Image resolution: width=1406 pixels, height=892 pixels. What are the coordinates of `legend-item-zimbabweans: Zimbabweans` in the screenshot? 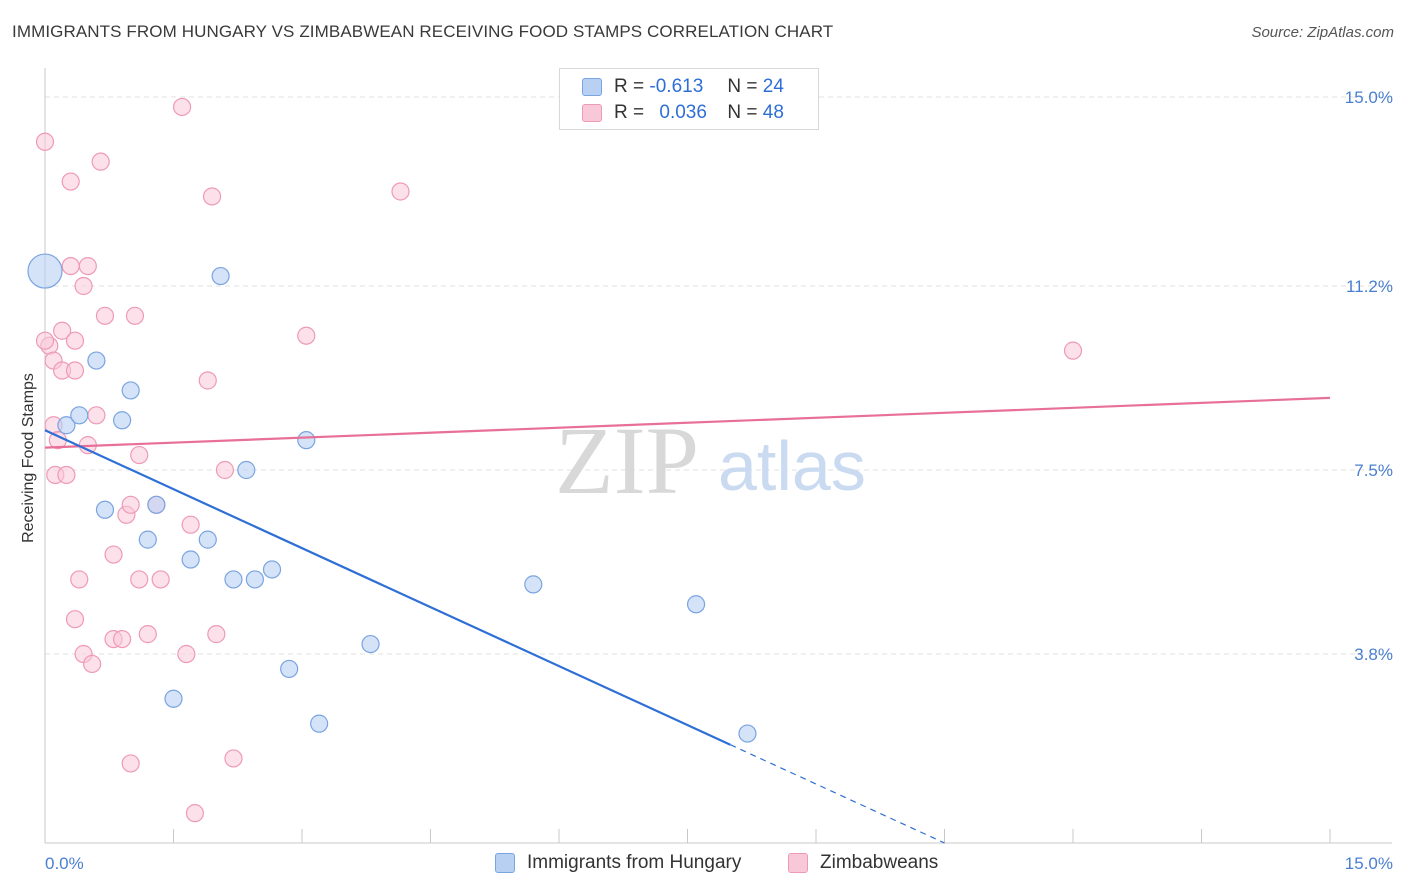 It's located at (863, 863).